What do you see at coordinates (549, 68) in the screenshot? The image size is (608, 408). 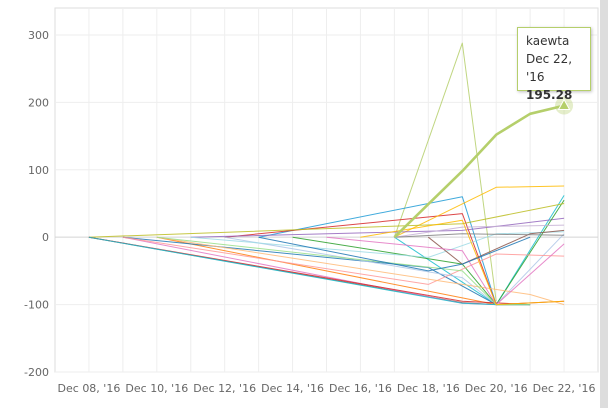 I see `tooltip-date: Dec 22, '16` at bounding box center [549, 68].